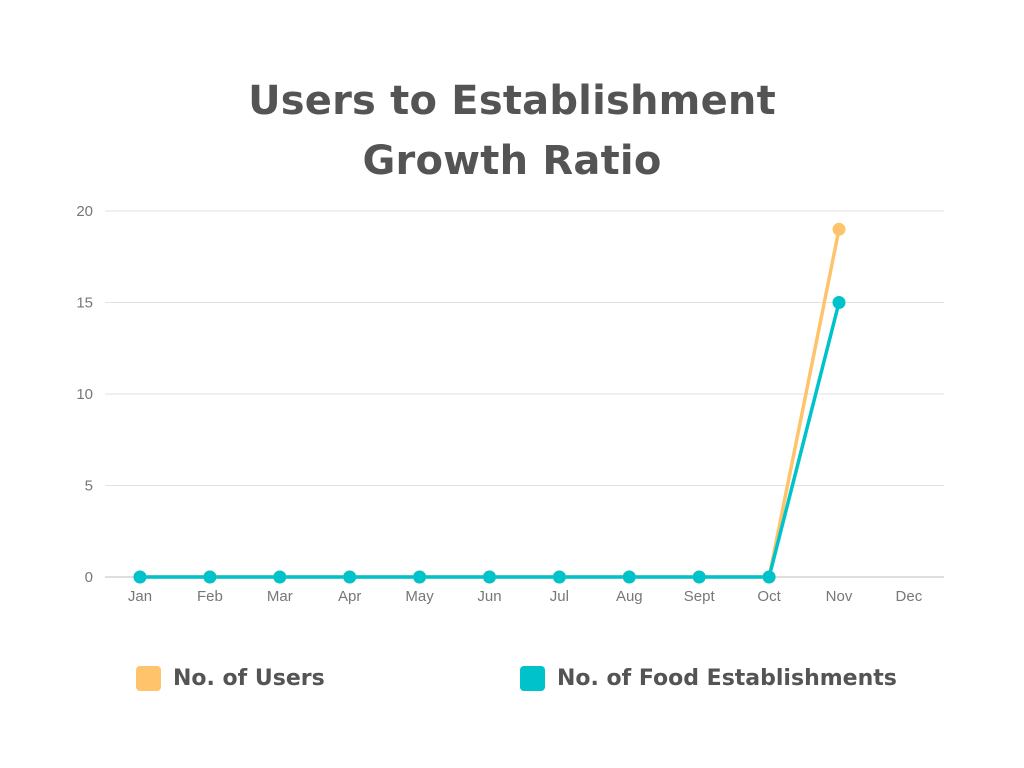  Describe the element at coordinates (909, 596) in the screenshot. I see `x-tick-label-dec: Dec` at that location.